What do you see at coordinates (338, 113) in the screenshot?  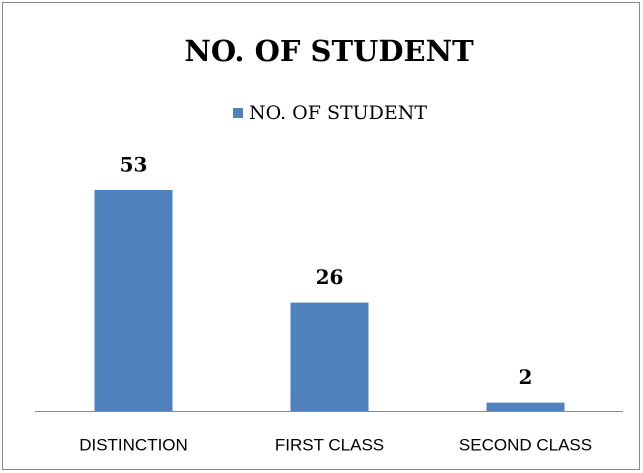 I see `legend-label: NO. OF STUDENT` at bounding box center [338, 113].